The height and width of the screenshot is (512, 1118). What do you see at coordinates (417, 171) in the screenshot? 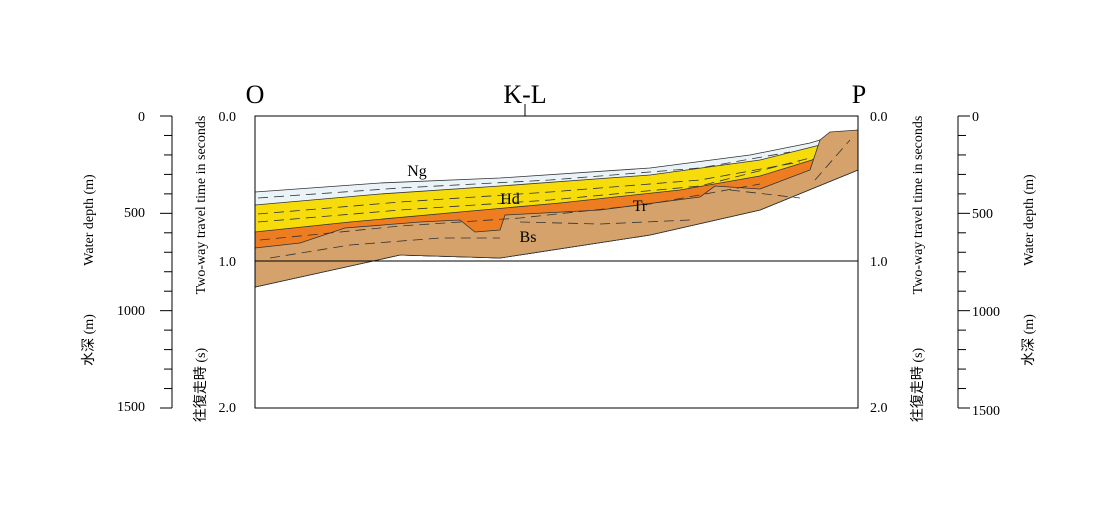
I see `layer-label: Ng` at bounding box center [417, 171].